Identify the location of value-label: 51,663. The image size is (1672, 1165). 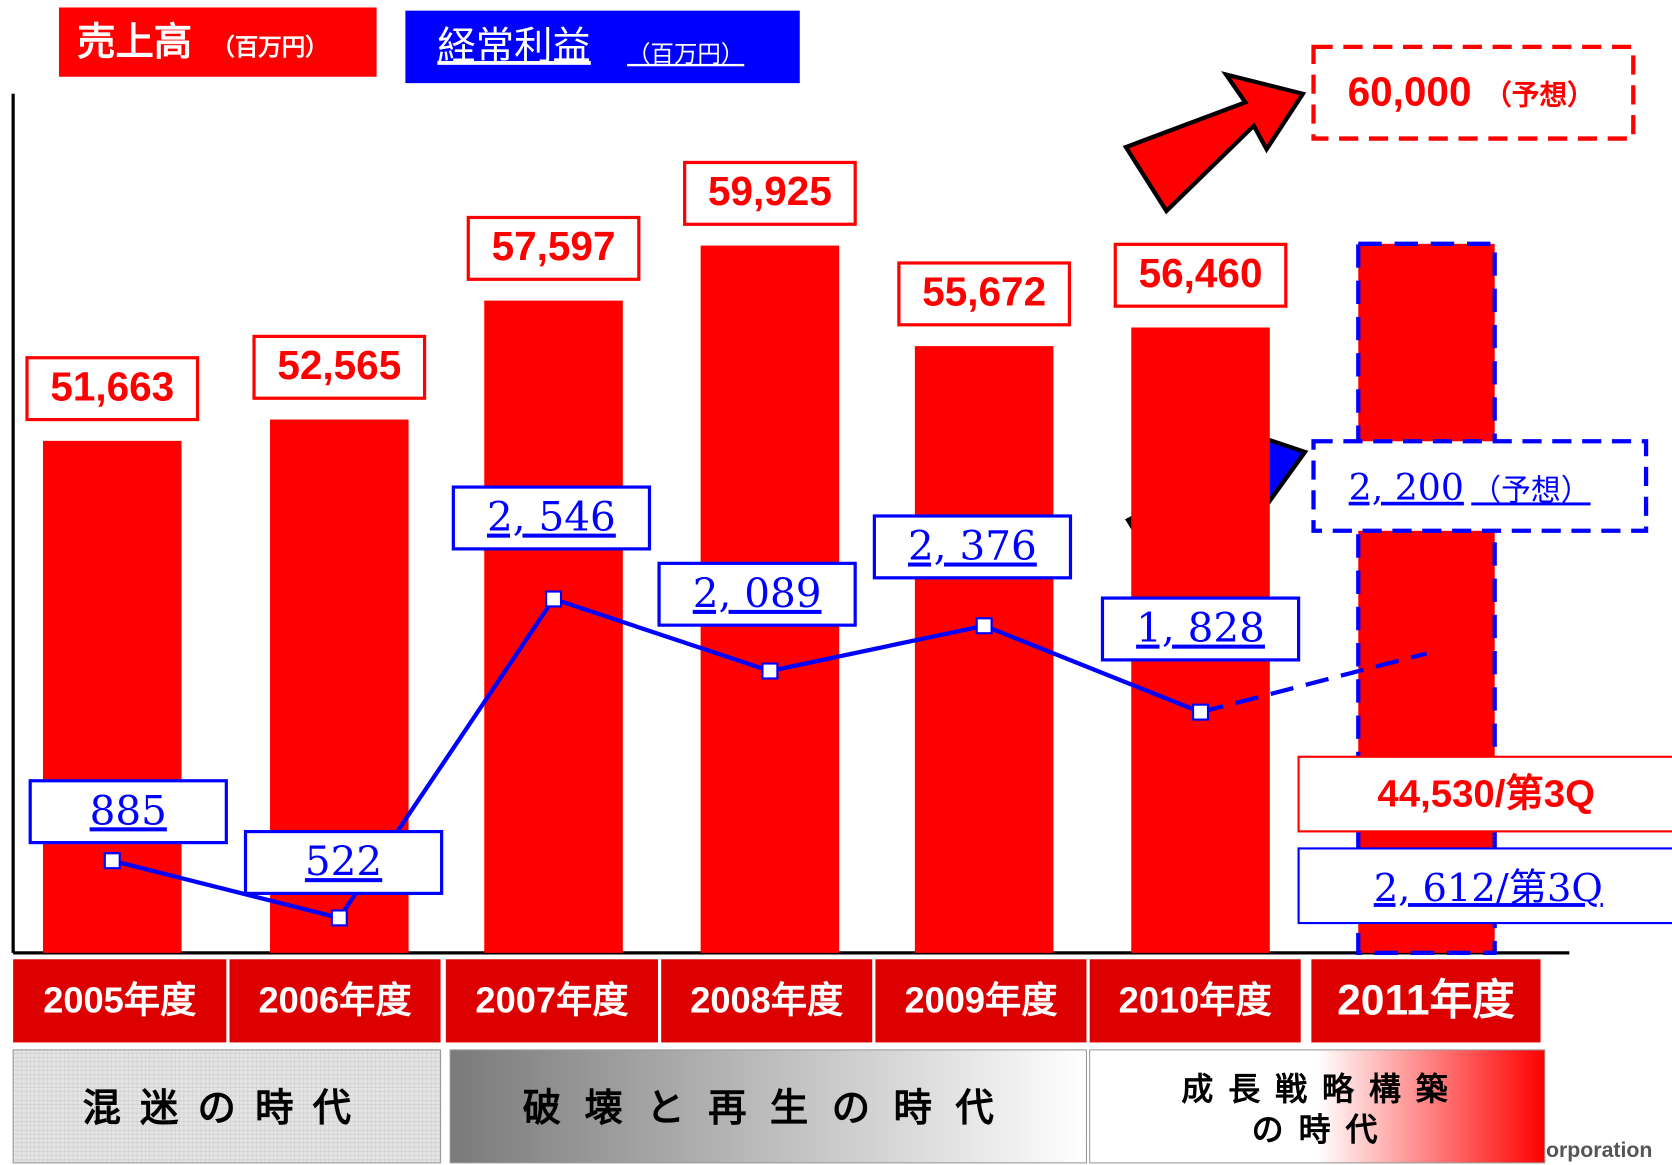
(112, 386).